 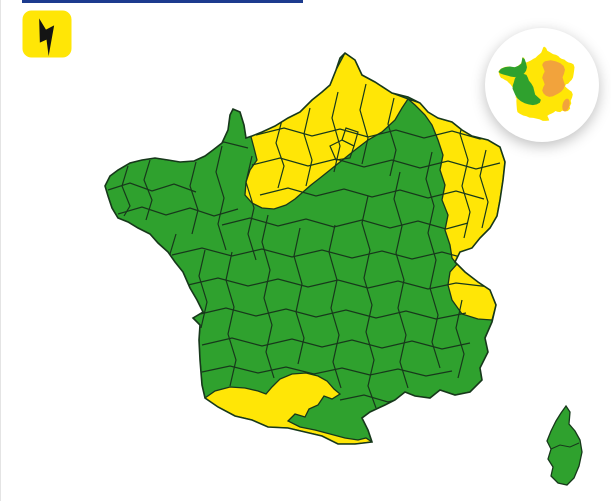 I want to click on corsica-department-border, so click(x=565, y=446).